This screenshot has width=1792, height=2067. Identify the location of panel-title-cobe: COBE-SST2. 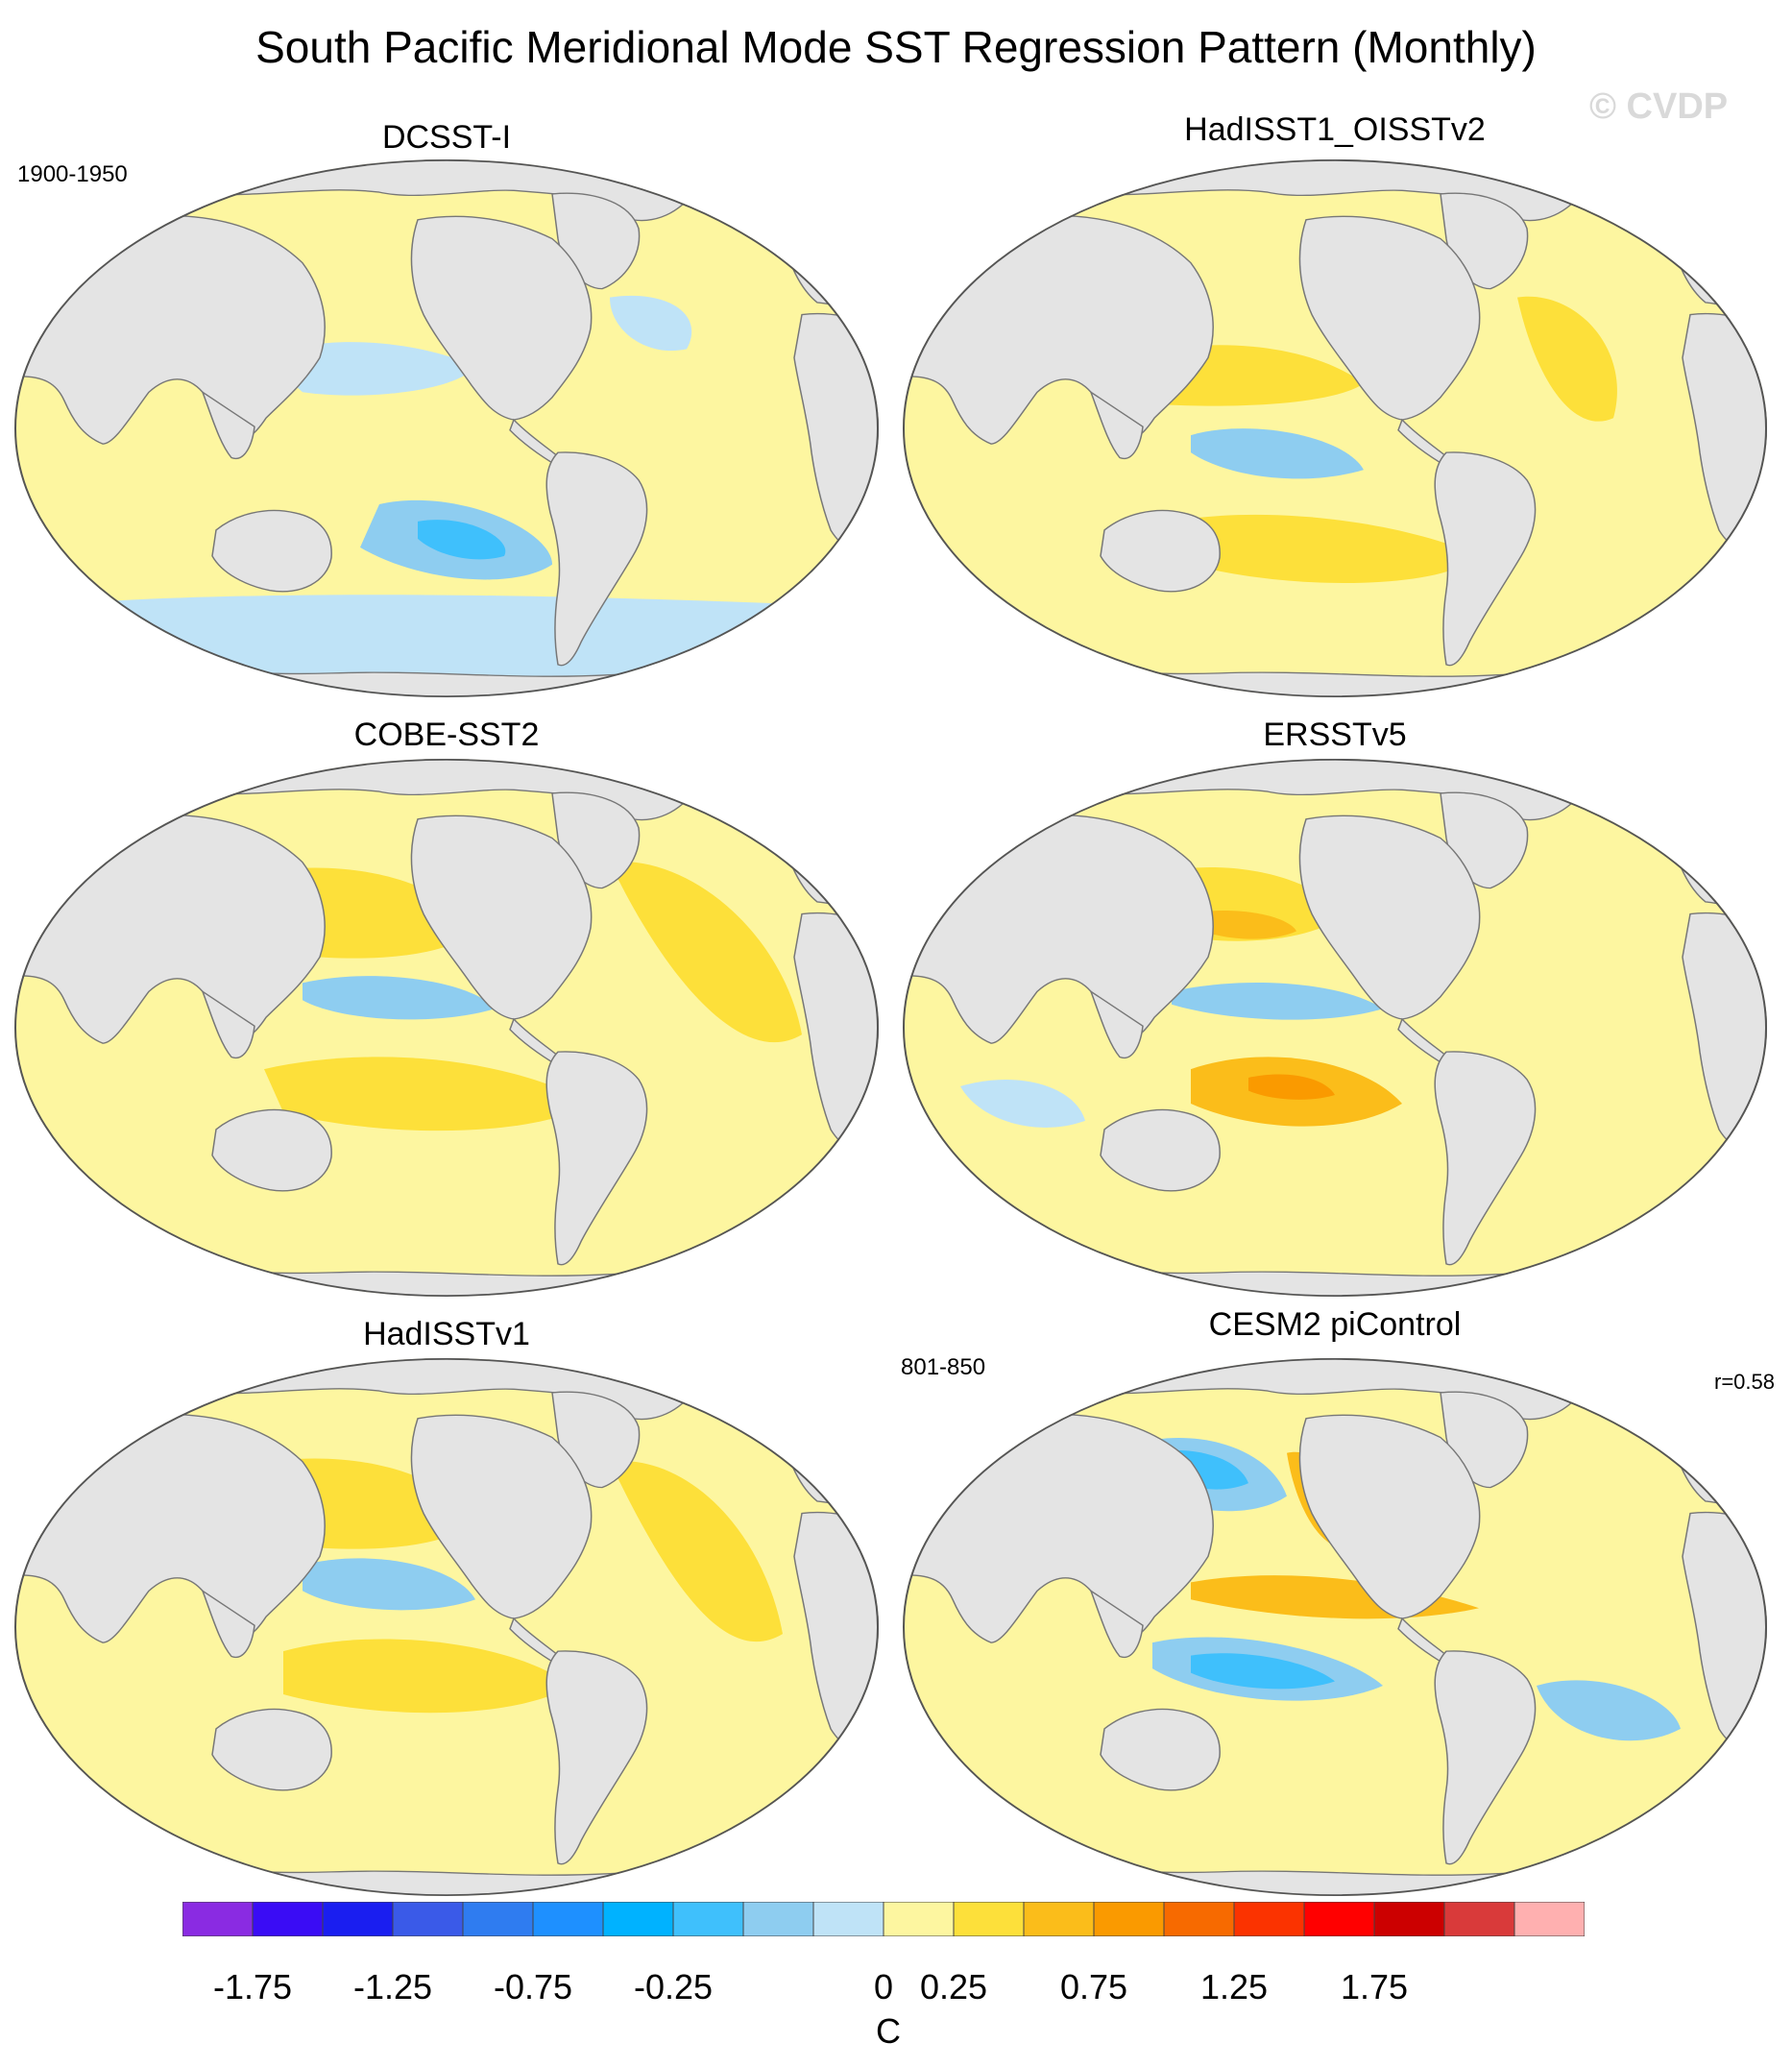
(446, 735).